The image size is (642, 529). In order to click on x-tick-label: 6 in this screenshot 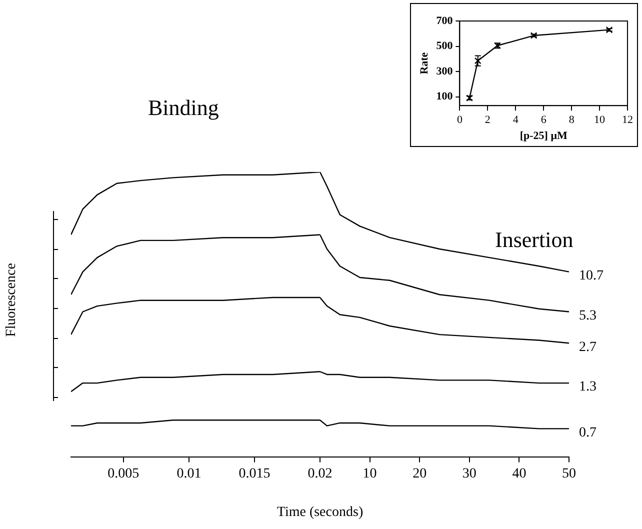, I will do `click(543, 120)`.